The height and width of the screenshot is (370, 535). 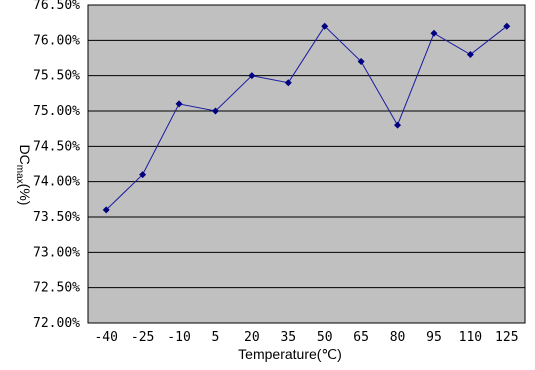 What do you see at coordinates (398, 337) in the screenshot?
I see `x-tick-label: 80` at bounding box center [398, 337].